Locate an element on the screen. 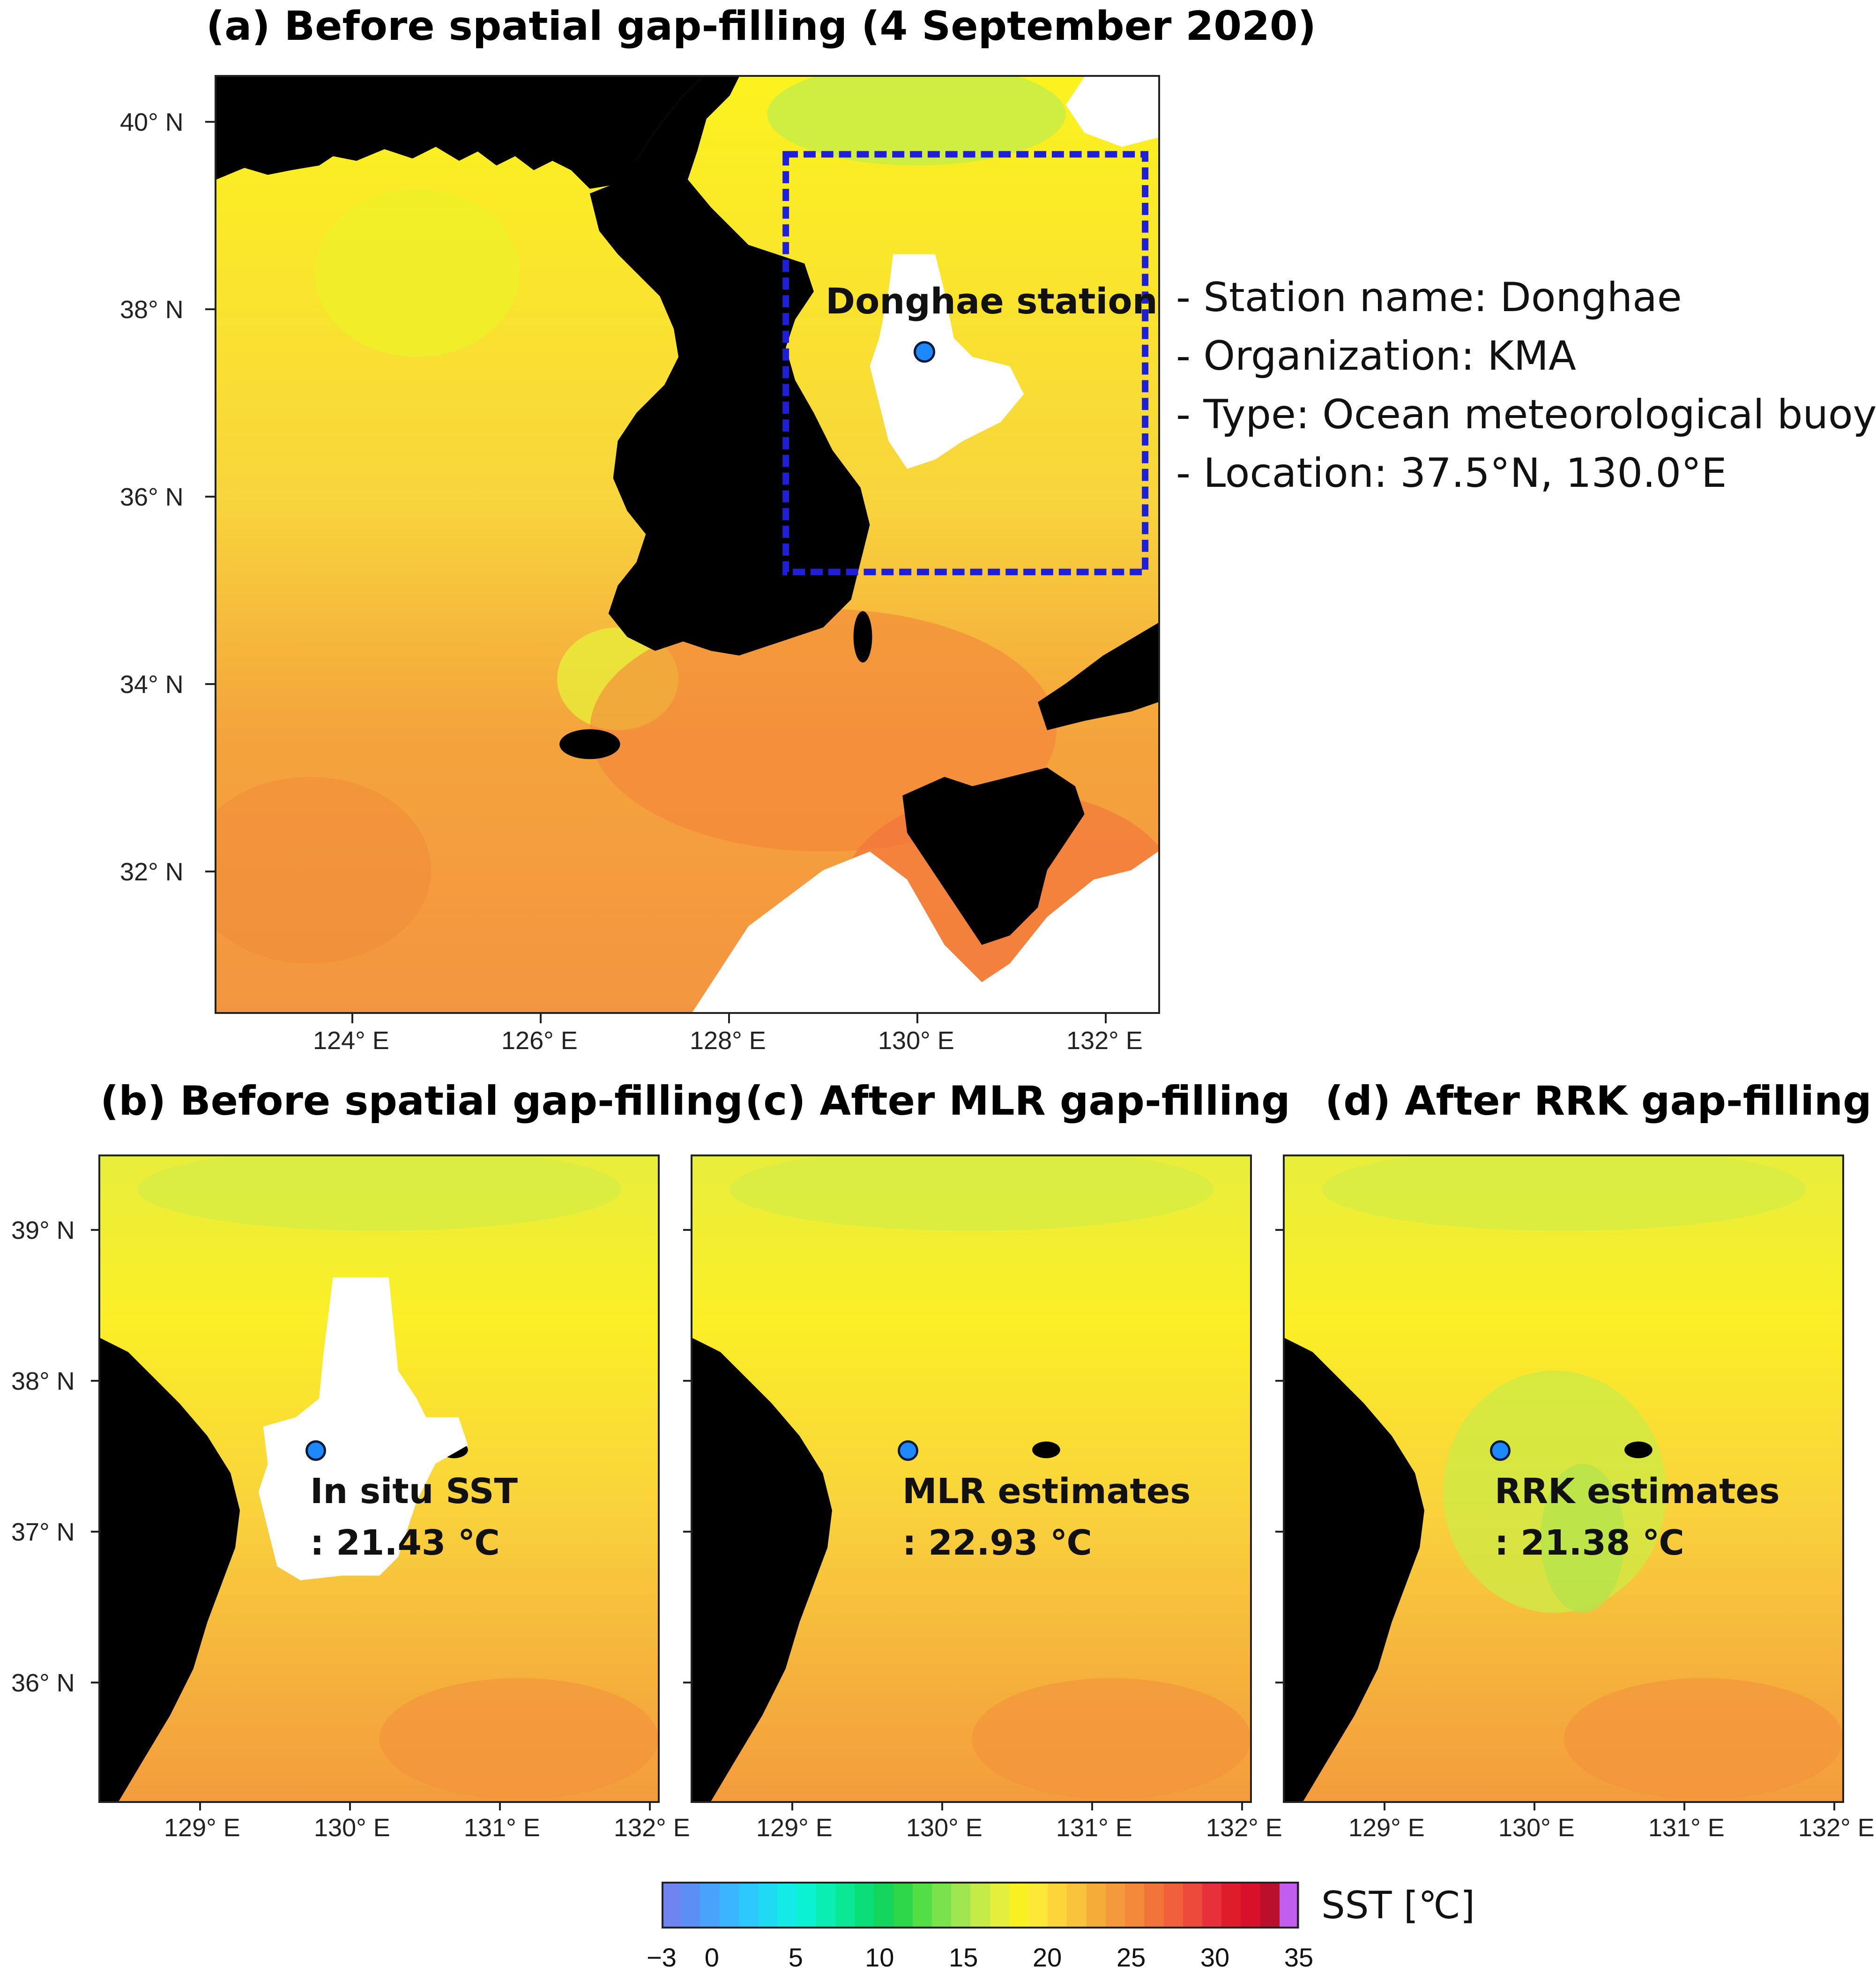  gap-region-south is located at coordinates (925, 931).